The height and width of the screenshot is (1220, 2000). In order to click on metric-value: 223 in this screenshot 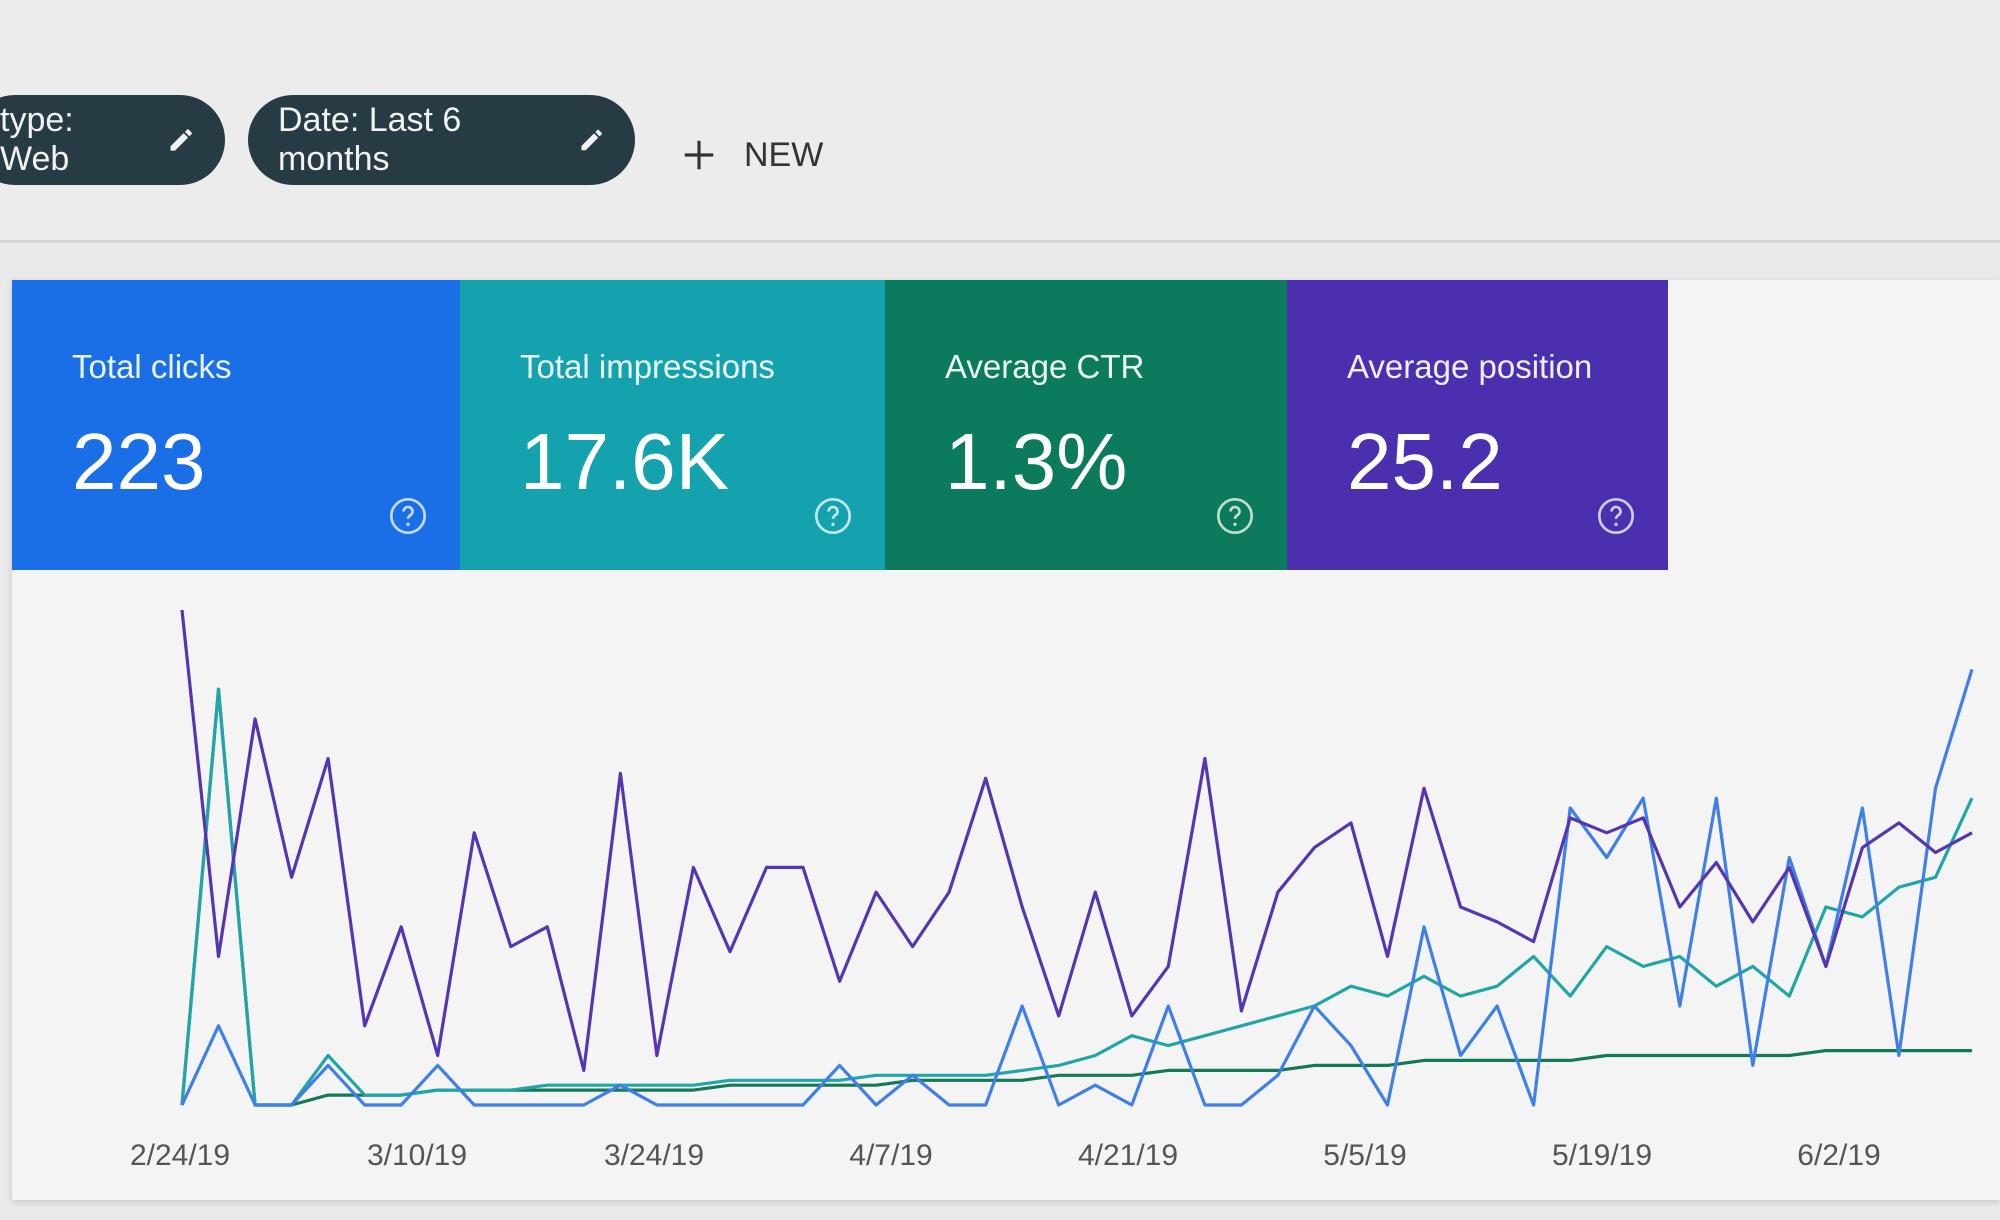, I will do `click(139, 461)`.